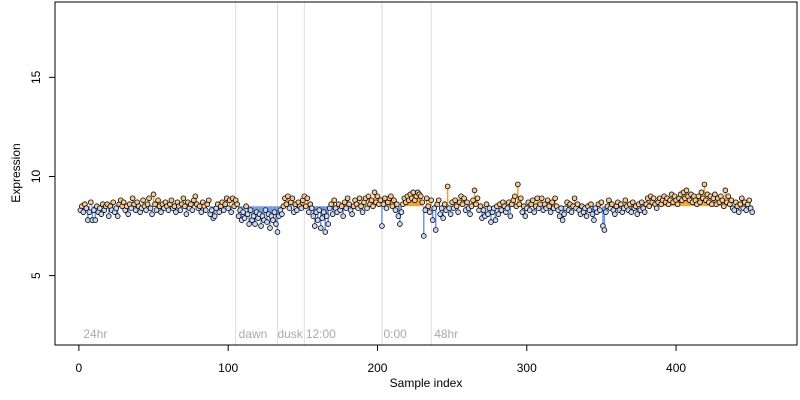 The height and width of the screenshot is (400, 800). Describe the element at coordinates (36, 176) in the screenshot. I see `y-tick-label: 10` at that location.